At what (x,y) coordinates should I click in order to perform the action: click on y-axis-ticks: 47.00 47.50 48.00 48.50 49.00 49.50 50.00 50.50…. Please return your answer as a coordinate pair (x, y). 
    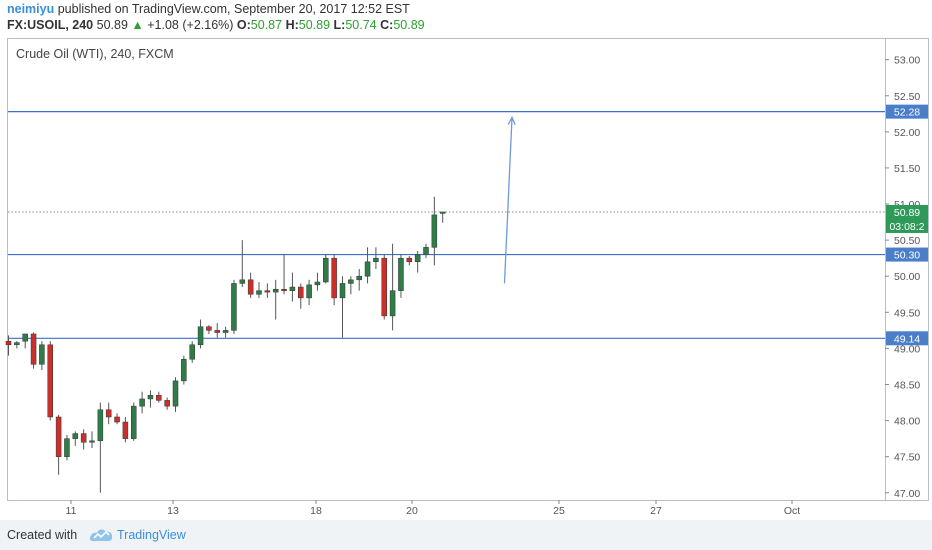
    Looking at the image, I should click on (902, 277).